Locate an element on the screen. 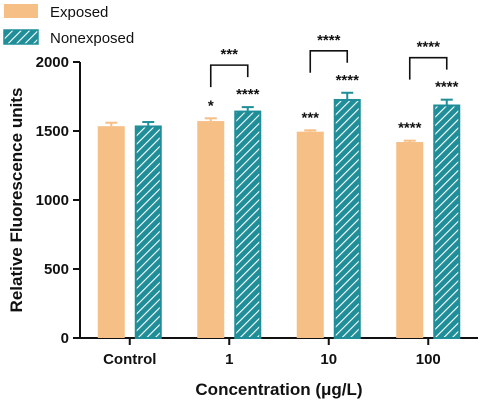 The height and width of the screenshot is (408, 500). significance-label: *** is located at coordinates (310, 117).